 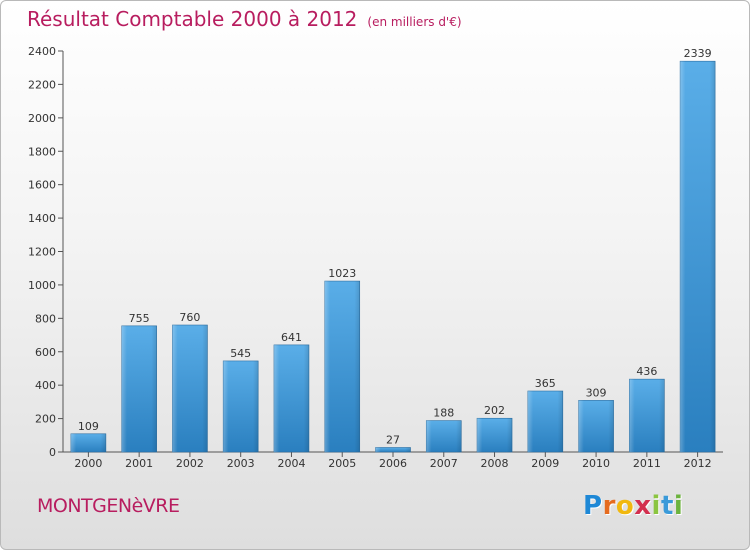 What do you see at coordinates (342, 463) in the screenshot?
I see `x-tick-label: 2005` at bounding box center [342, 463].